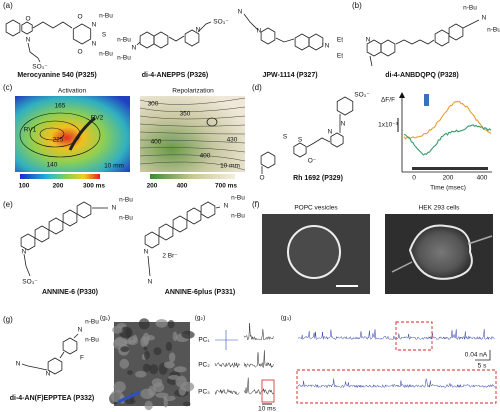 The image size is (500, 412). I want to click on label: RV2, so click(97, 118).